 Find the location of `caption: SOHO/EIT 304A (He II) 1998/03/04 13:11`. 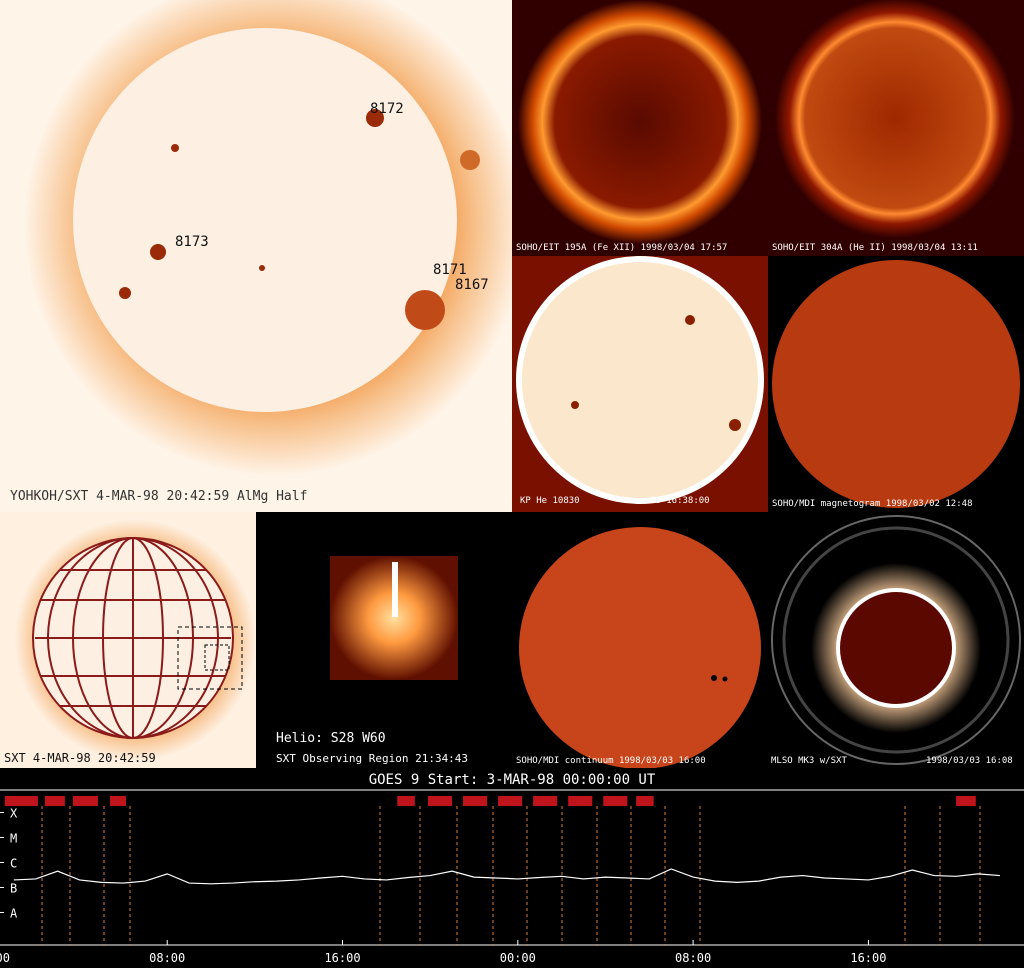

caption: SOHO/EIT 304A (He II) 1998/03/04 13:11 is located at coordinates (875, 248).